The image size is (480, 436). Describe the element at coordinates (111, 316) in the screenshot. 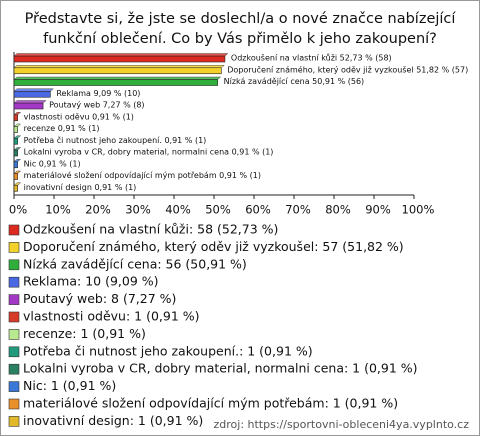

I see `legend-label: vlastnosti oděvu: 1 (0,91 %)` at that location.